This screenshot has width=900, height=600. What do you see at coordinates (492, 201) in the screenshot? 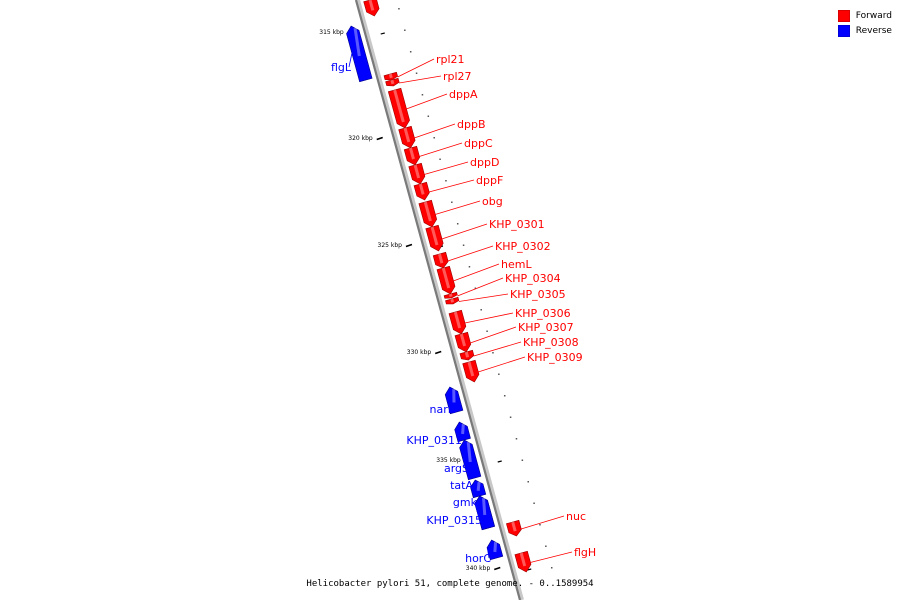
I see `gene-label: obg` at bounding box center [492, 201].